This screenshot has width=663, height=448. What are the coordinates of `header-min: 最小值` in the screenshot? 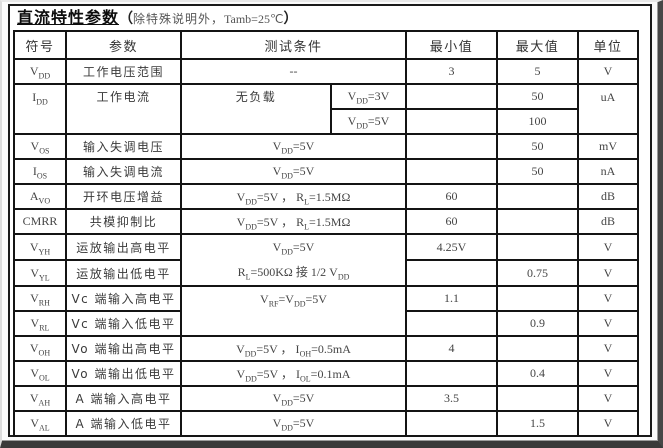 It's located at (452, 45).